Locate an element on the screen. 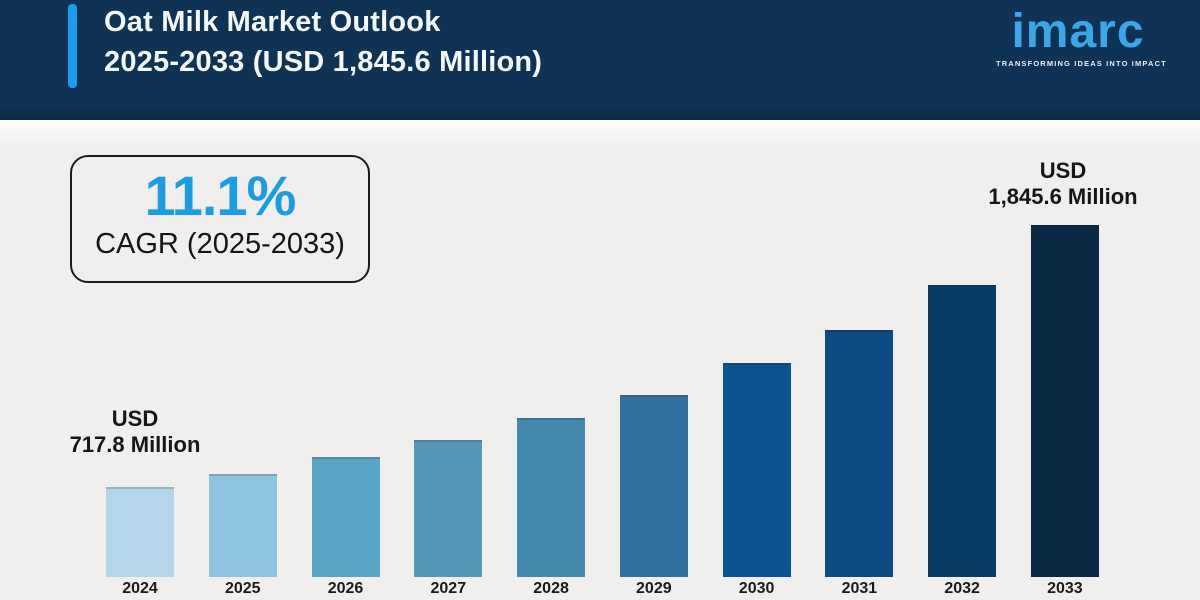 This screenshot has width=1200, height=600. last-bar-value-amount: 1,845.6 Million is located at coordinates (1063, 196).